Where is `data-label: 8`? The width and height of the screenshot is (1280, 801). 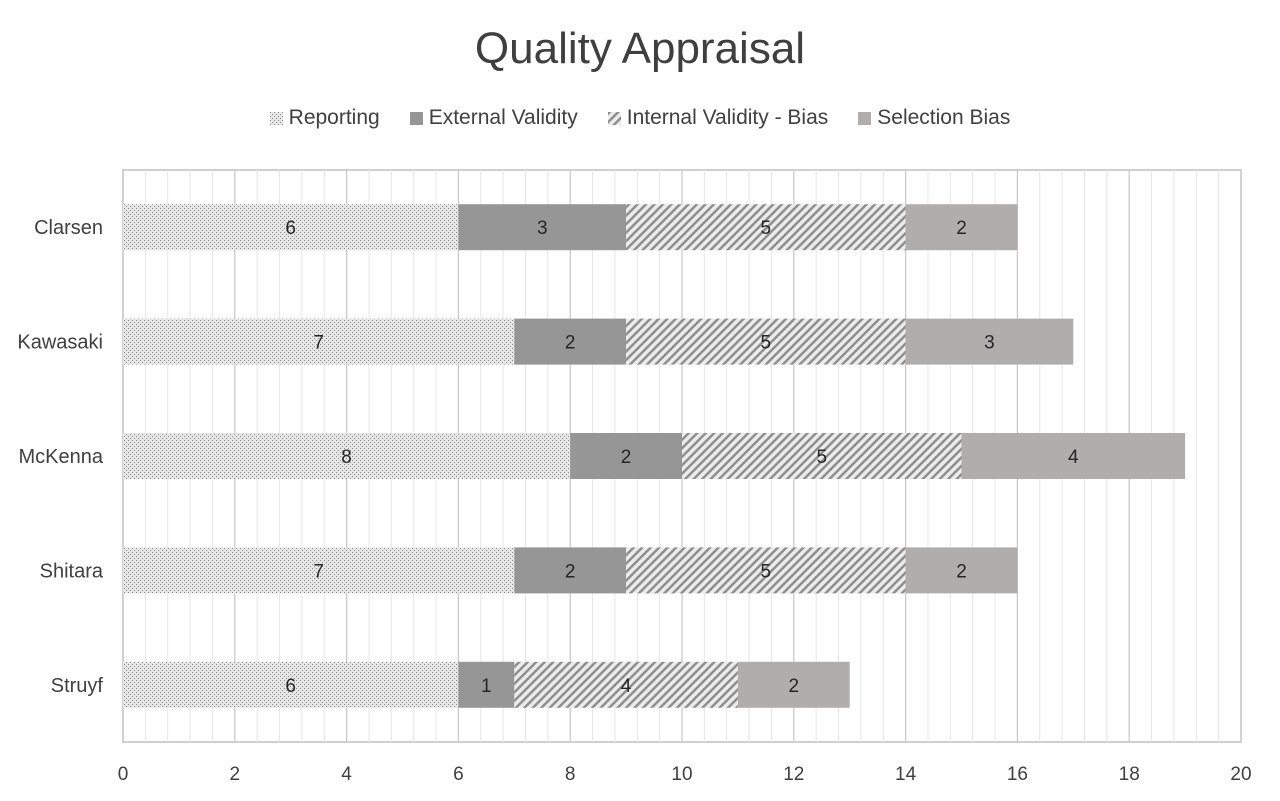
data-label: 8 is located at coordinates (346, 457).